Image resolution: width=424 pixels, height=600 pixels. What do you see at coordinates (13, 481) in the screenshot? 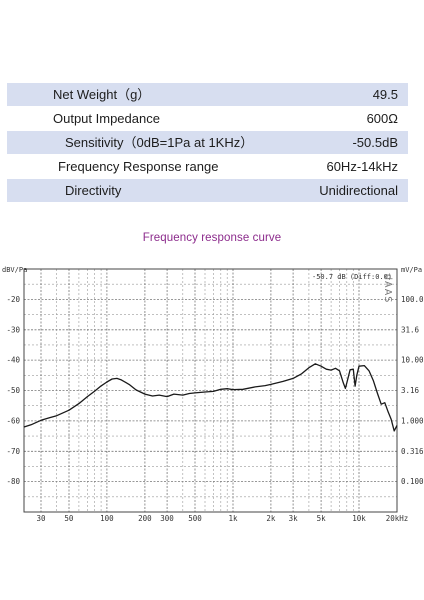
I see `y-tick-label: -80` at bounding box center [13, 481].